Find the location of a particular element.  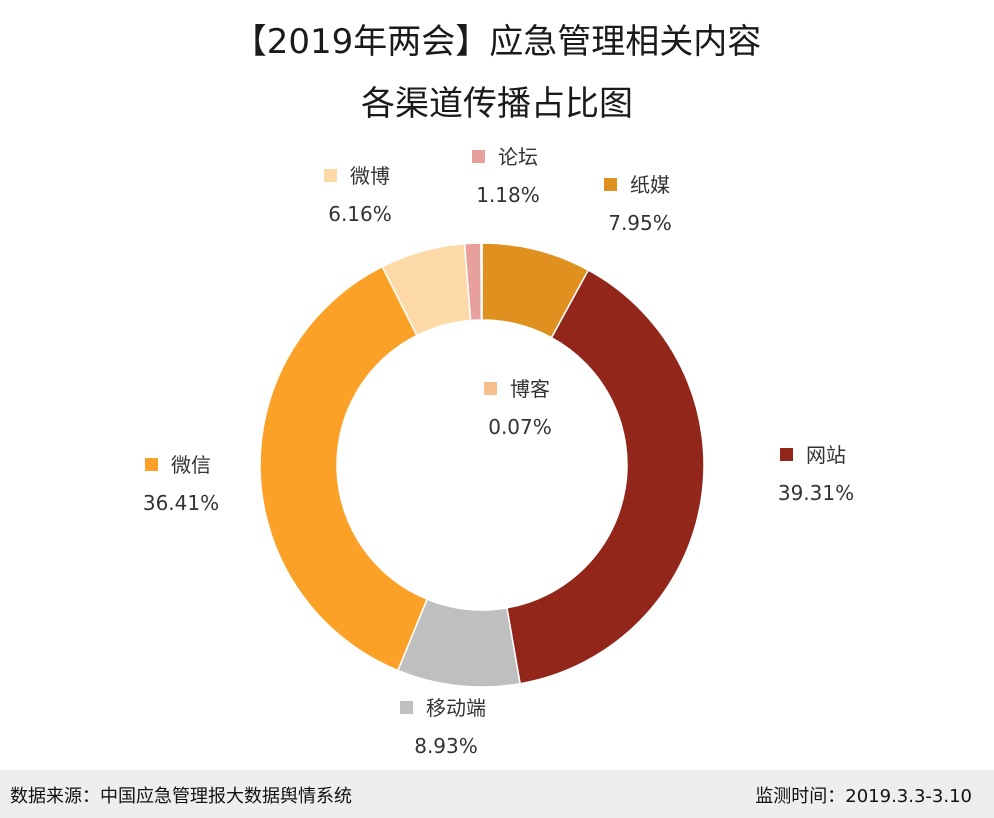

slice-percent-label: 7.95% is located at coordinates (640, 223).